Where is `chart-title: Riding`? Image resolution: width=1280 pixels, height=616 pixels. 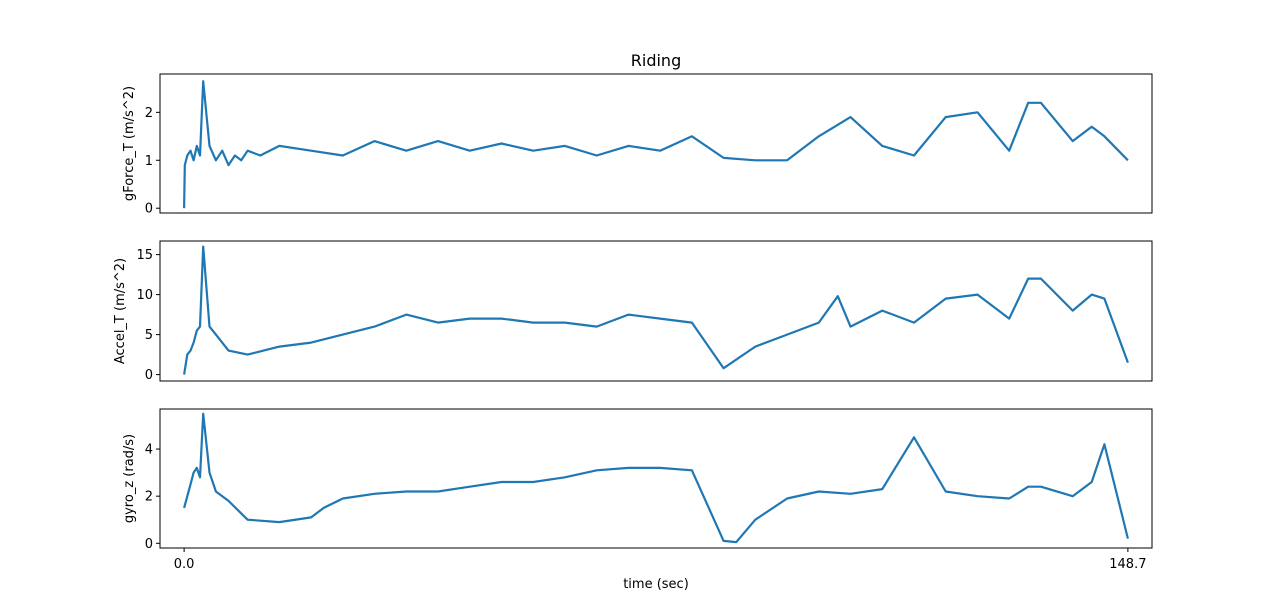
chart-title: Riding is located at coordinates (656, 60).